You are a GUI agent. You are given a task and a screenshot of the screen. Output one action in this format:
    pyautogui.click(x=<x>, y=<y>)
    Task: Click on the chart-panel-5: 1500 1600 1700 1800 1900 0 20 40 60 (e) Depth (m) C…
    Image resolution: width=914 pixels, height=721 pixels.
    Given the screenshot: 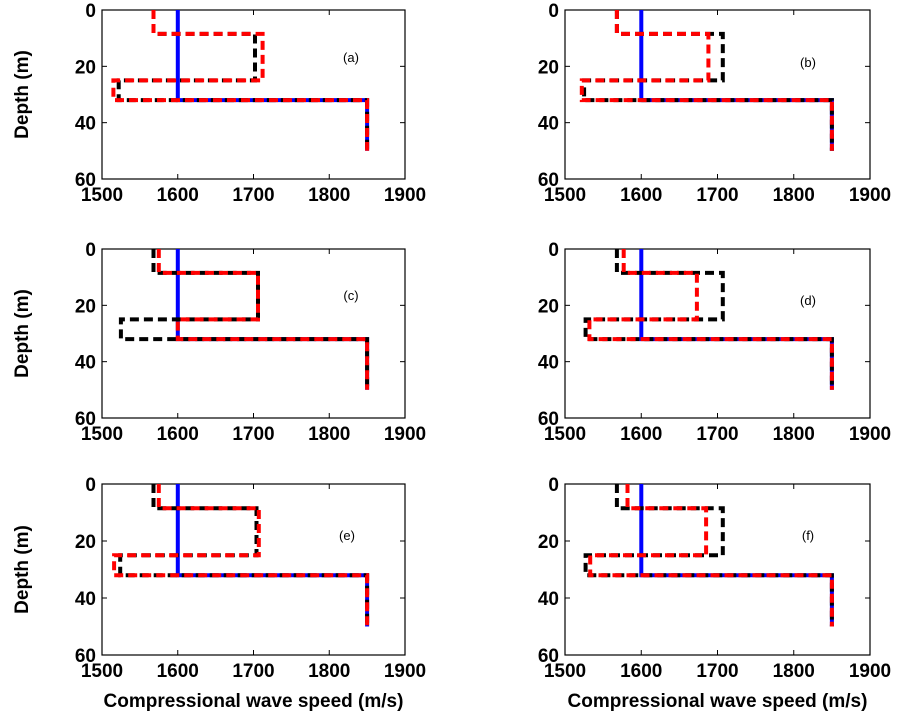 What is the action you would take?
    pyautogui.click(x=219, y=593)
    